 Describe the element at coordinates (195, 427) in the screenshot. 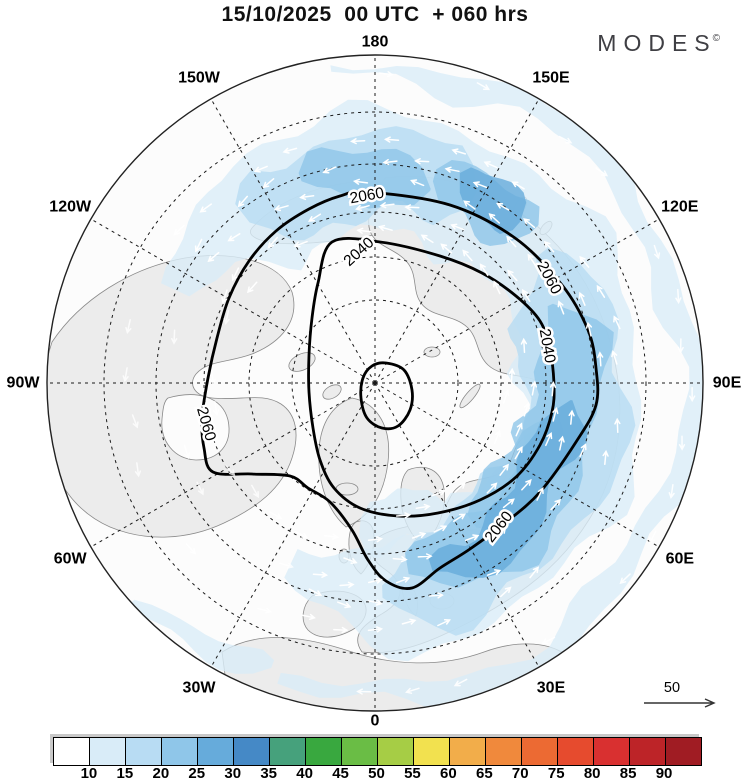

I see `hudson-bay` at that location.